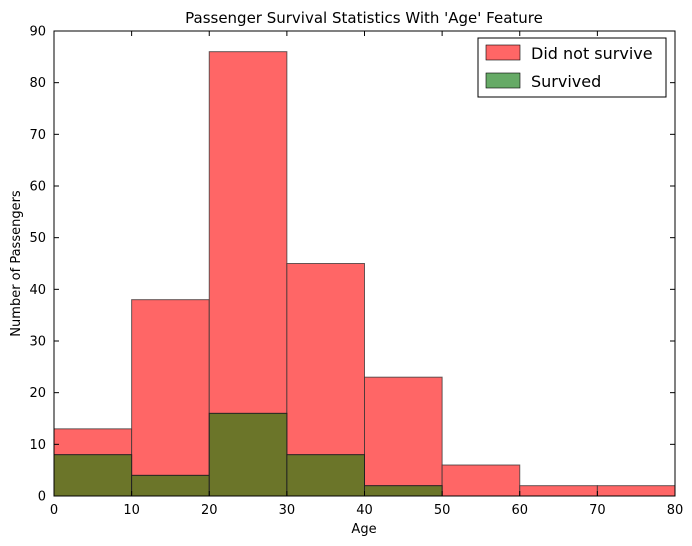 This screenshot has width=692, height=546. I want to click on y-tick-label: 70, so click(37, 135).